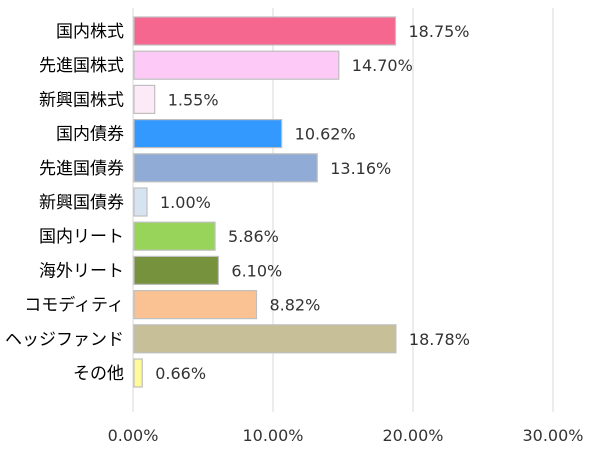  I want to click on category-label: 先進国債券, so click(81, 169).